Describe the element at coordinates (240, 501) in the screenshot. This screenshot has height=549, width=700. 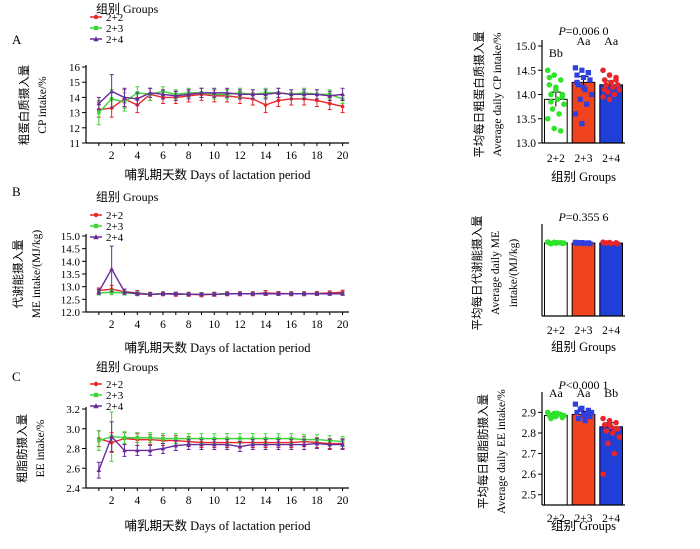
I see `x-tick-label-c: 12` at that location.